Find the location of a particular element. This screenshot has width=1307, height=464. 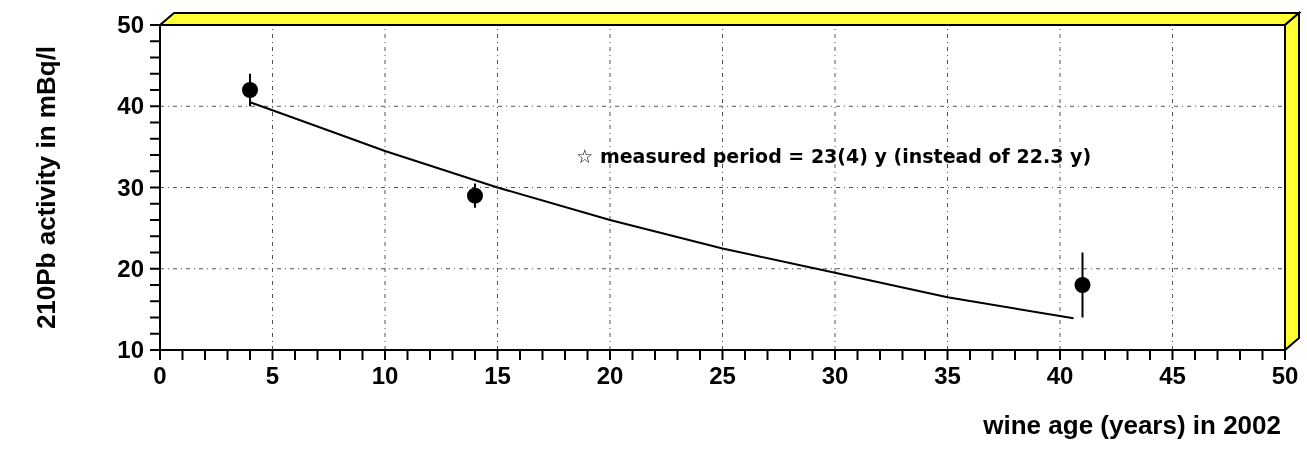

x-tick-label: 10 is located at coordinates (385, 375).